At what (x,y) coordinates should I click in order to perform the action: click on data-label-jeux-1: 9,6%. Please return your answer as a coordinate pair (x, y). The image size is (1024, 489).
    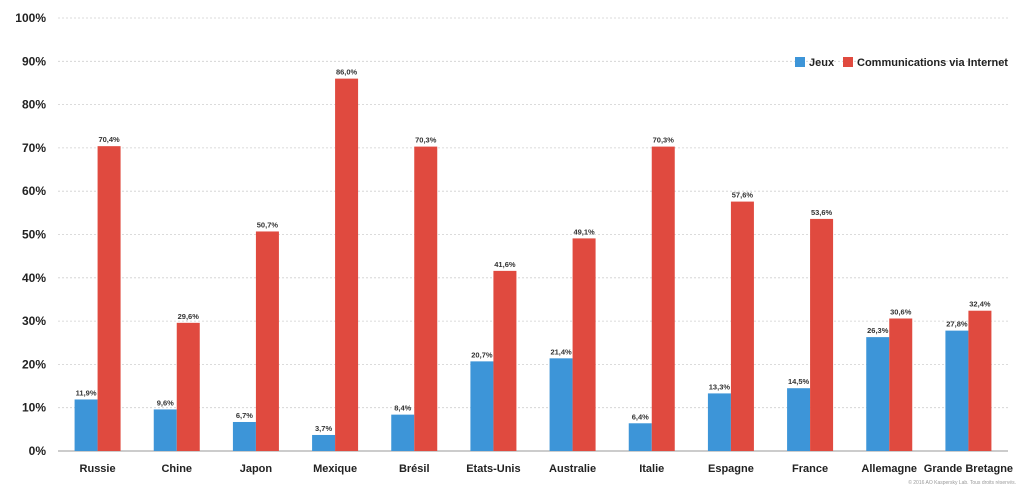
    Looking at the image, I should click on (165, 402).